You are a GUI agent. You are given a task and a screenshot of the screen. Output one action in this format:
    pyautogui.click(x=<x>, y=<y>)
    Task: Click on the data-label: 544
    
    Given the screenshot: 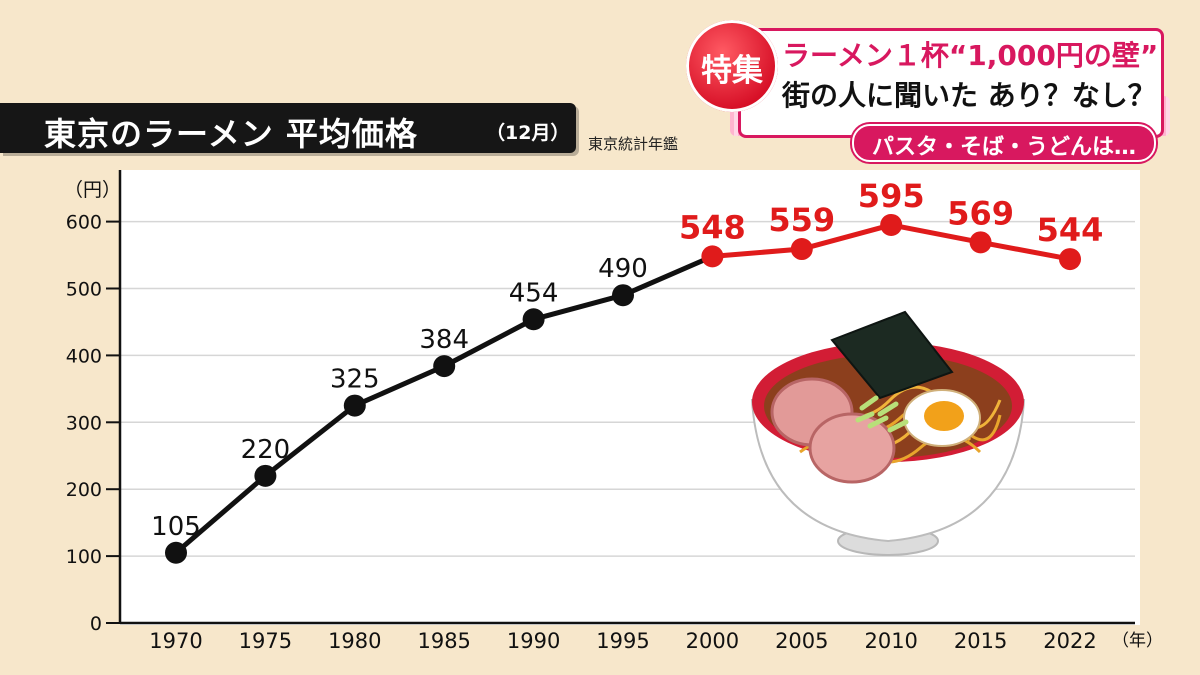 What is the action you would take?
    pyautogui.click(x=1070, y=230)
    